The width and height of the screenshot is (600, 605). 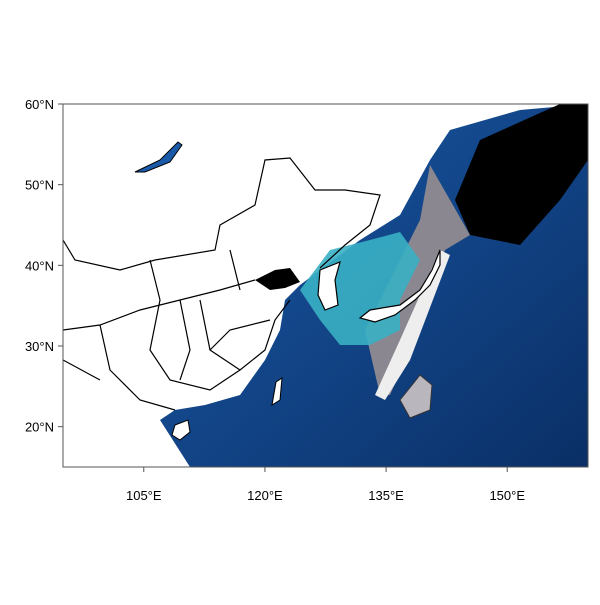 I want to click on japan-land, so click(x=399, y=286).